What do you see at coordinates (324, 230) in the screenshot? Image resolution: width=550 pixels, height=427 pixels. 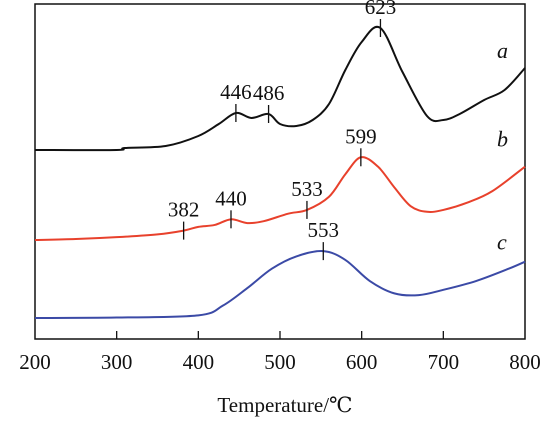 I see `peak-label-c-553: 553` at bounding box center [324, 230].